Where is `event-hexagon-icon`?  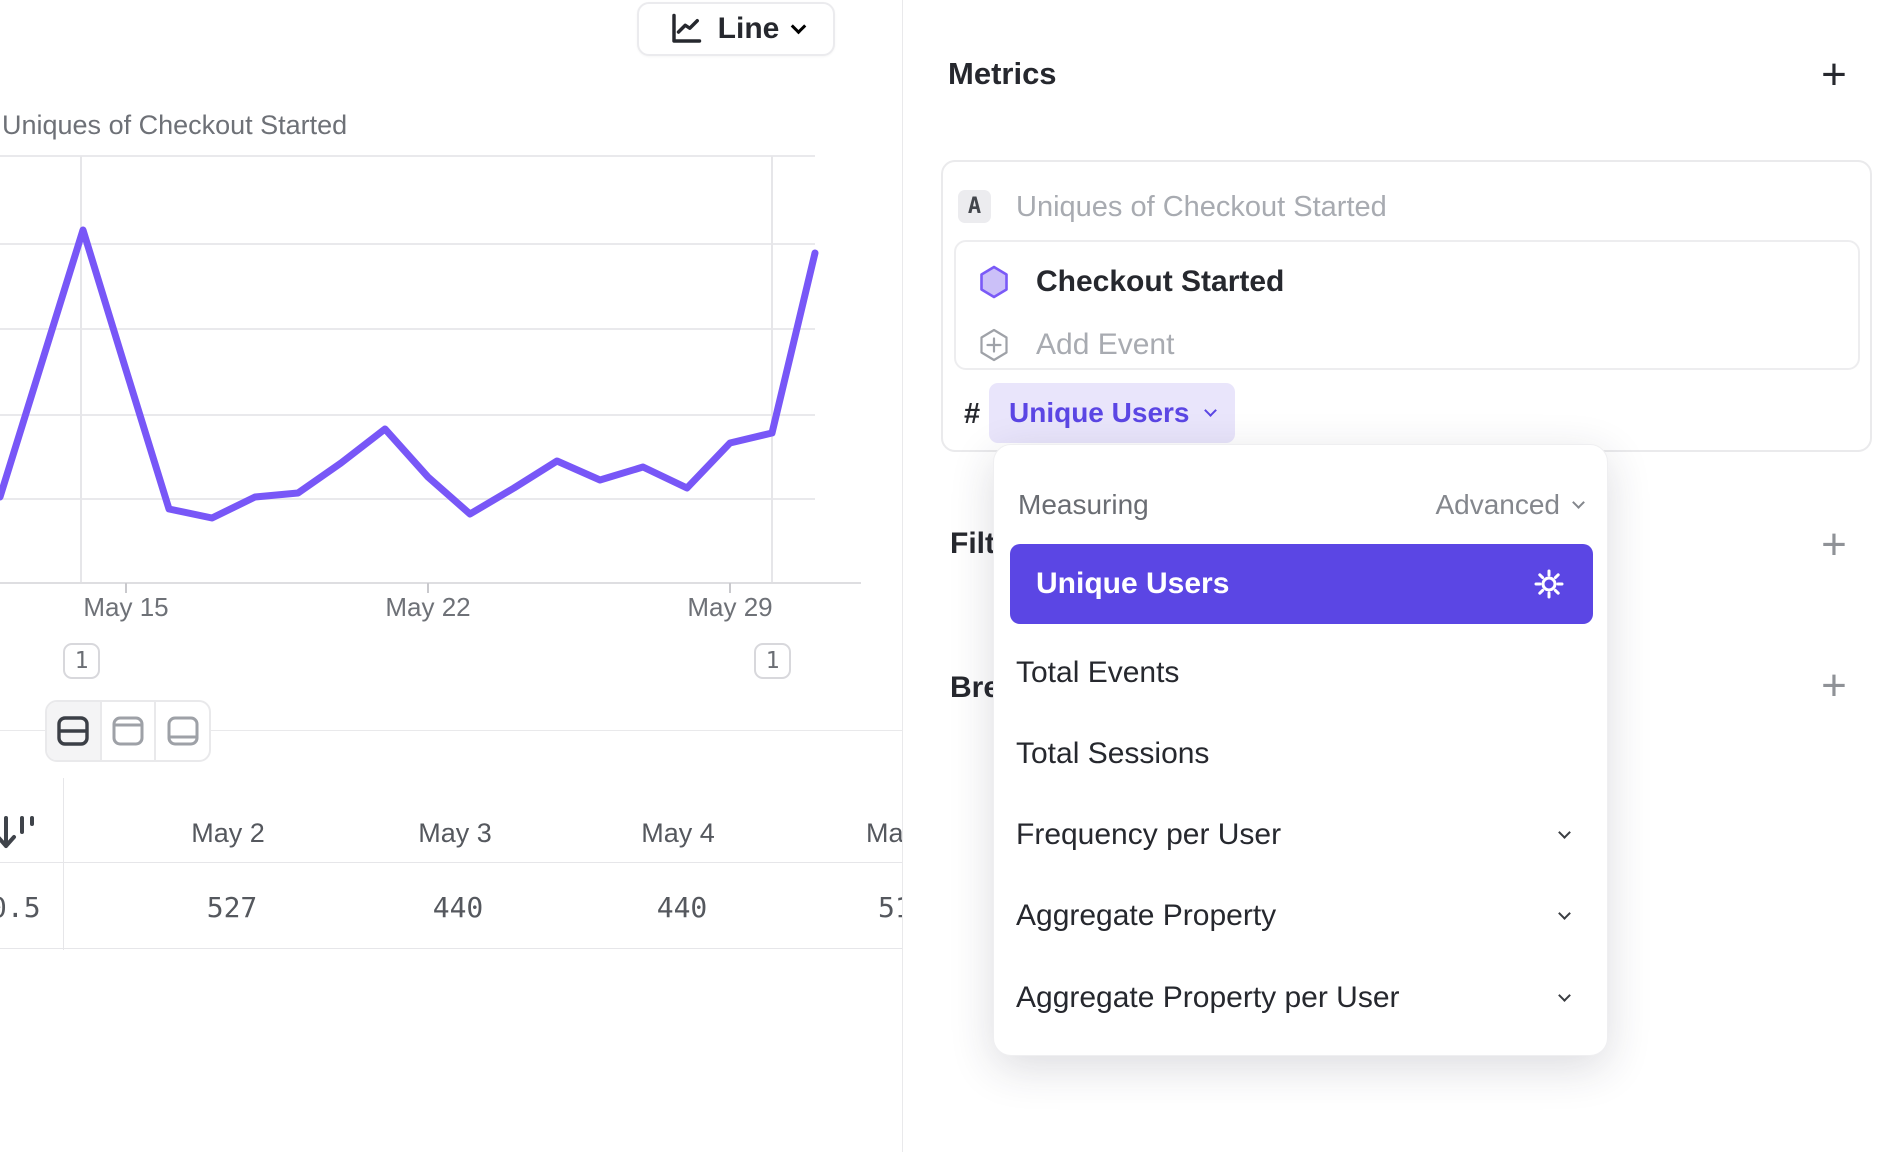
event-hexagon-icon is located at coordinates (994, 282).